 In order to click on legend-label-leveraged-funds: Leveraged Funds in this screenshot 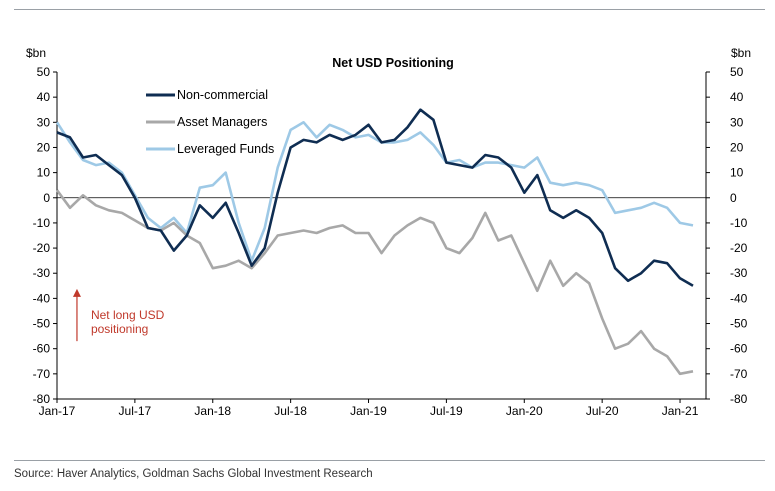, I will do `click(225, 149)`.